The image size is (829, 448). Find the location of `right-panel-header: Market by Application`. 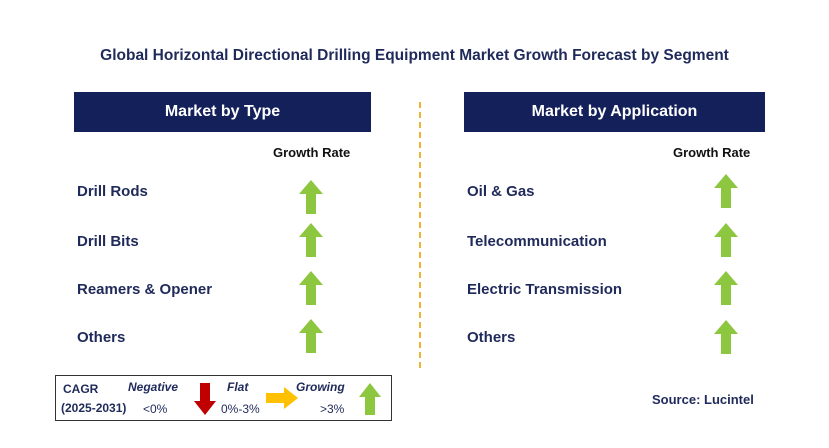

right-panel-header: Market by Application is located at coordinates (614, 112).